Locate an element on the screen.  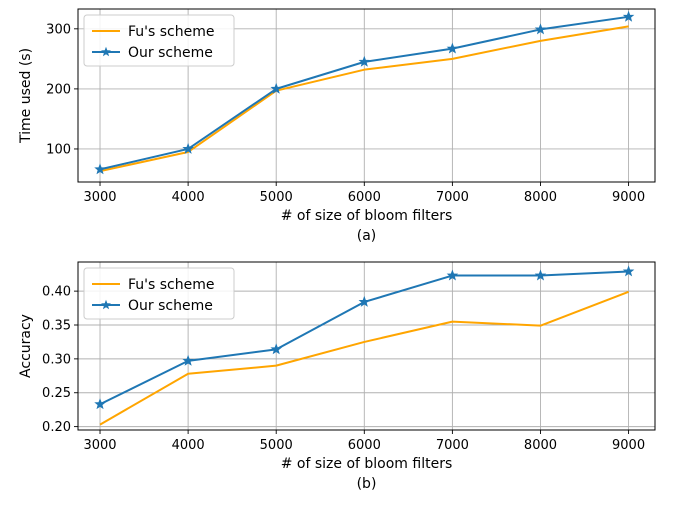
y-tick-label: 200 is located at coordinates (58, 89).